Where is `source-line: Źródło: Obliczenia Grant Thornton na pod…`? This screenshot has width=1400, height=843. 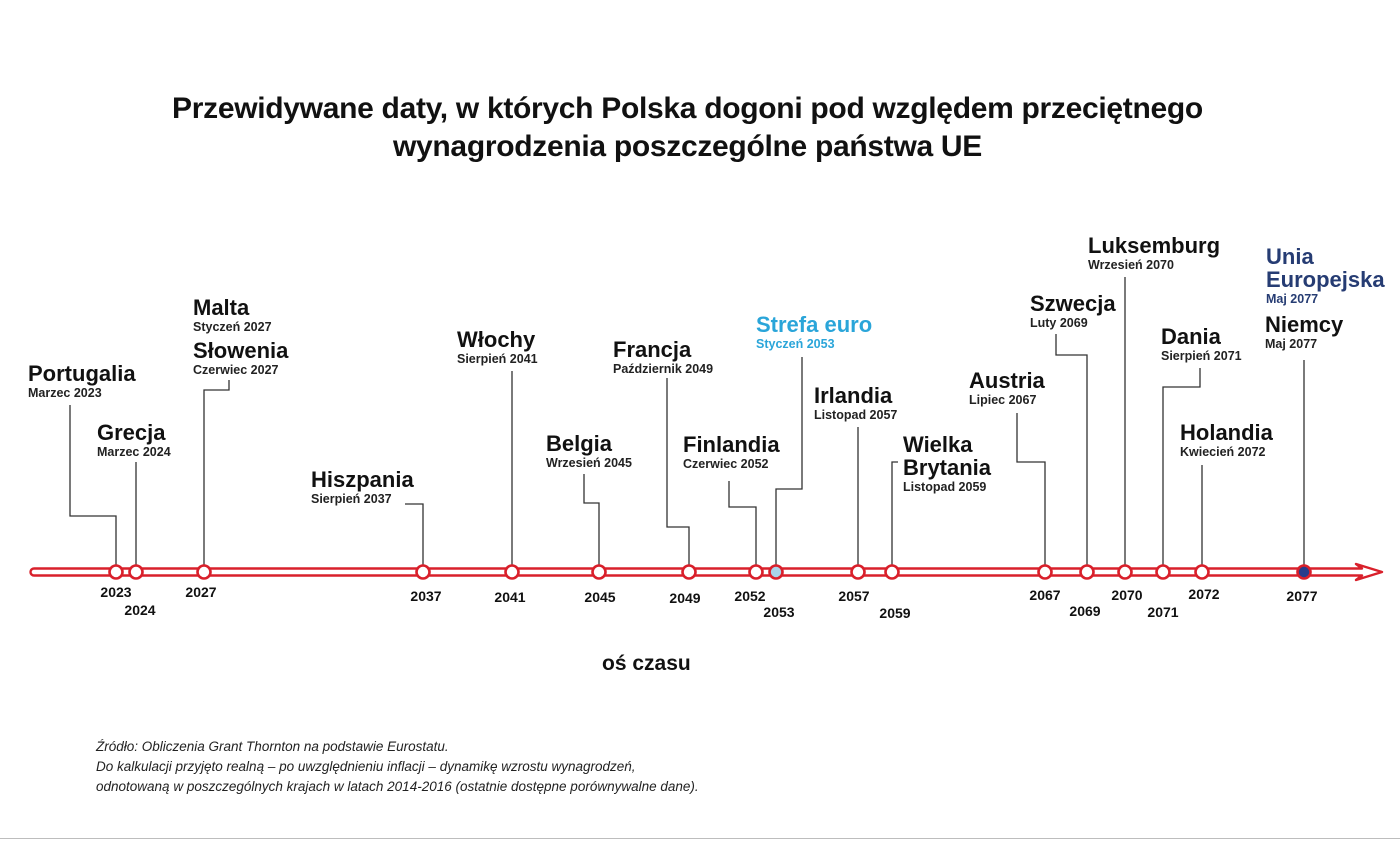
source-line: Źródło: Obliczenia Grant Thornton na pod… is located at coordinates (272, 746).